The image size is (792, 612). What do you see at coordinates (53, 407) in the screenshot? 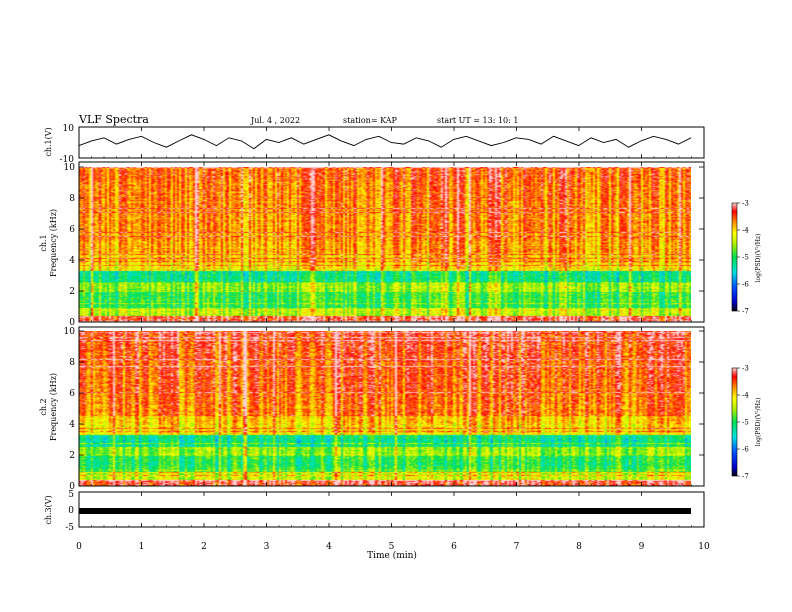
I see `ch2-spec-label-frequency: Frequency (kHz)` at bounding box center [53, 407].